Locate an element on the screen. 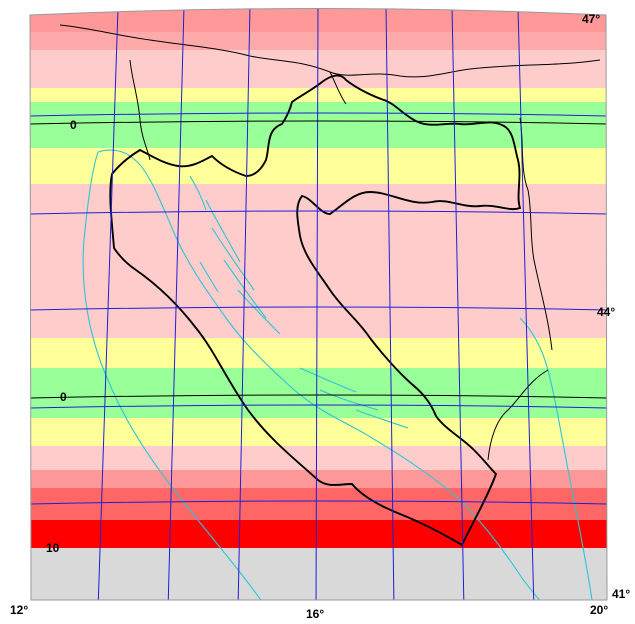 Image resolution: width=635 pixels, height=624 pixels. lon-label-12: 12° is located at coordinates (19, 610).